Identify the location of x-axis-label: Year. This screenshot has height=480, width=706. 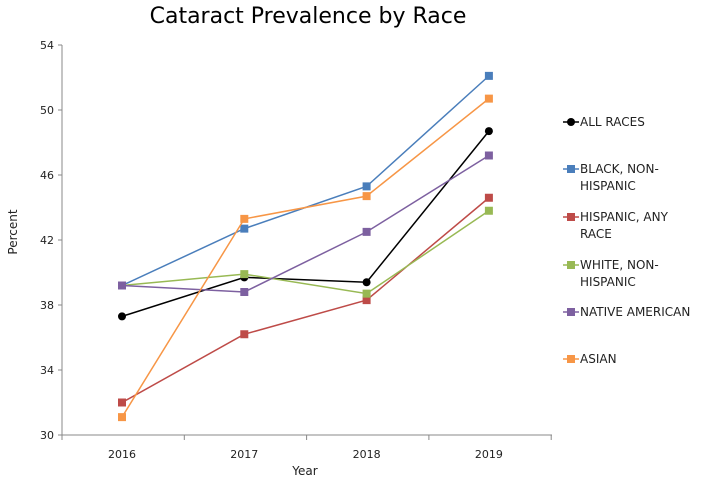
(304, 471).